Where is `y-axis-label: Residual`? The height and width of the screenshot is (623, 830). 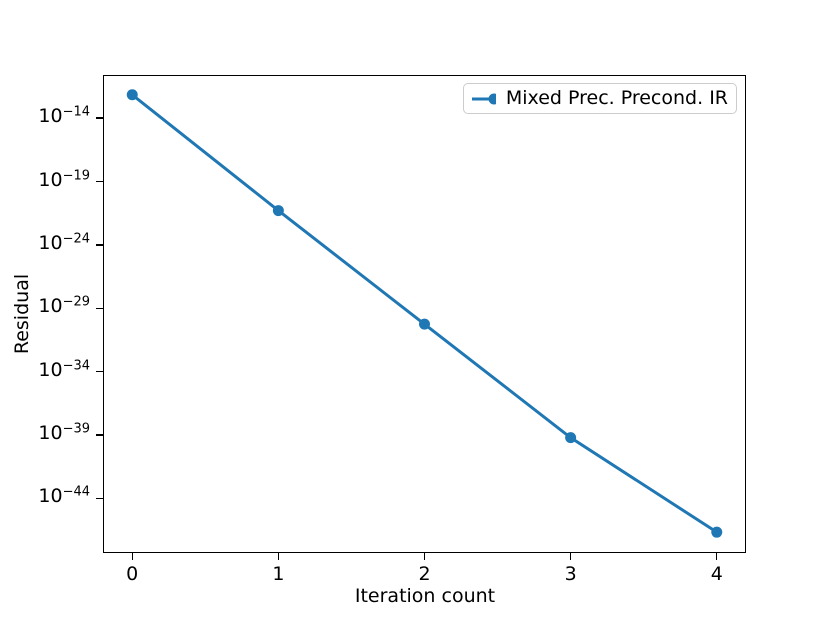
y-axis-label: Residual is located at coordinates (22, 314).